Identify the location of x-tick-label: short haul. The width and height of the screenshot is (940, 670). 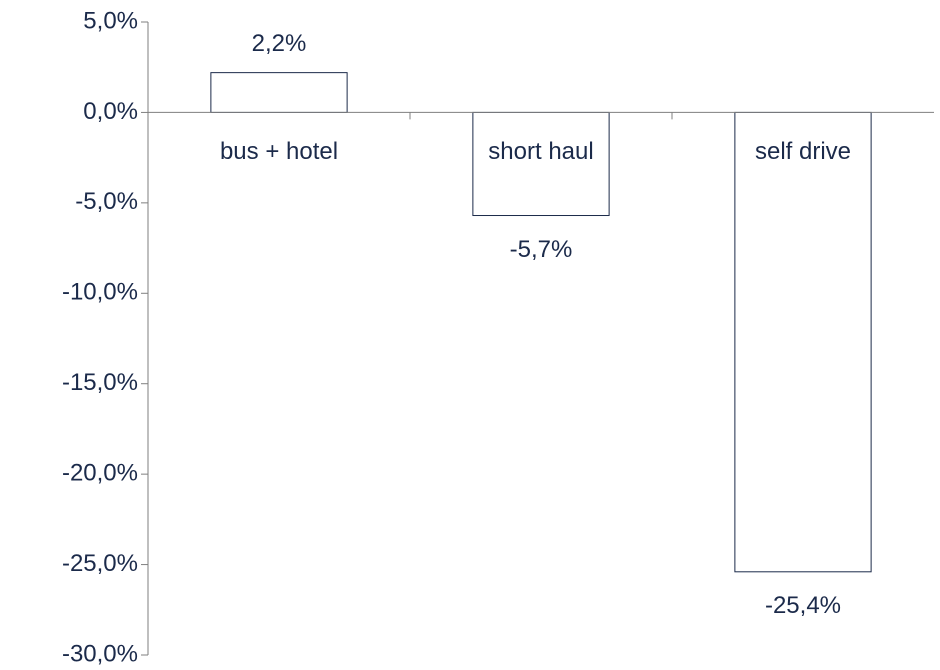
(540, 151).